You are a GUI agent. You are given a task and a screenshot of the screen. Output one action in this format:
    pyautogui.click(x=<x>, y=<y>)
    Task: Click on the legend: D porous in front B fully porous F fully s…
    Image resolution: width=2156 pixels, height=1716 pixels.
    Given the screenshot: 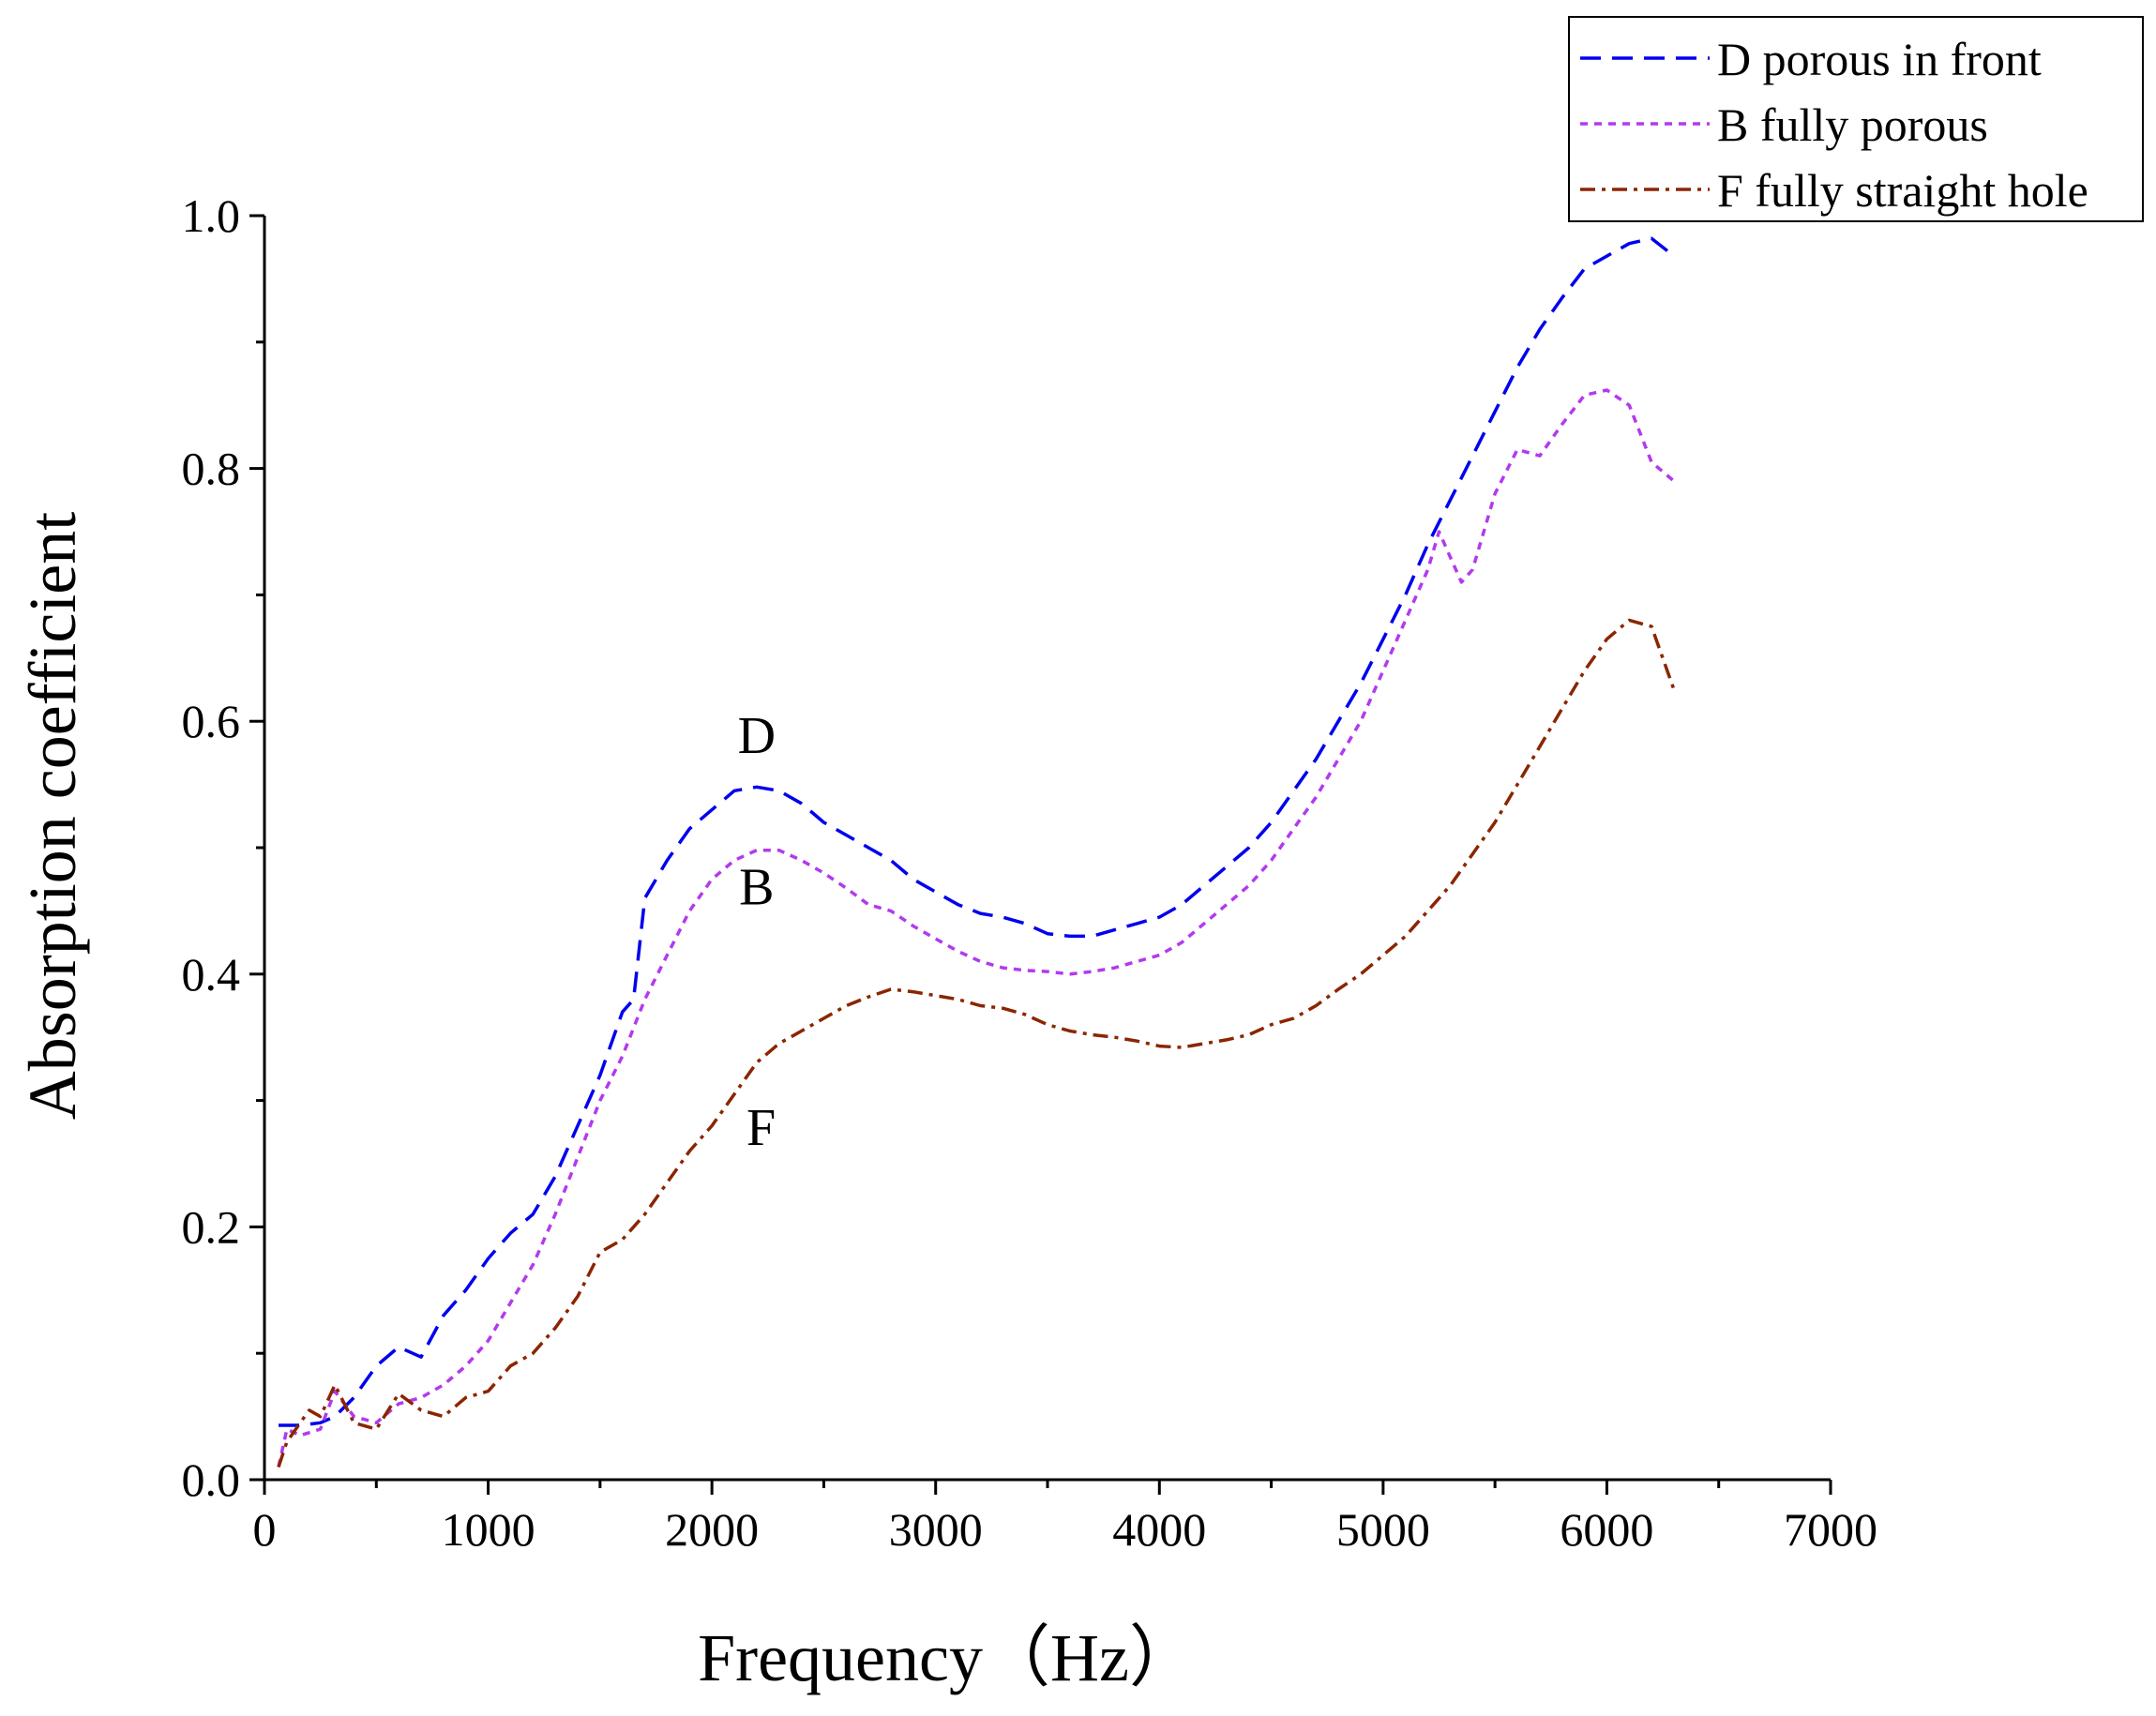 What is the action you would take?
    pyautogui.click(x=1856, y=119)
    